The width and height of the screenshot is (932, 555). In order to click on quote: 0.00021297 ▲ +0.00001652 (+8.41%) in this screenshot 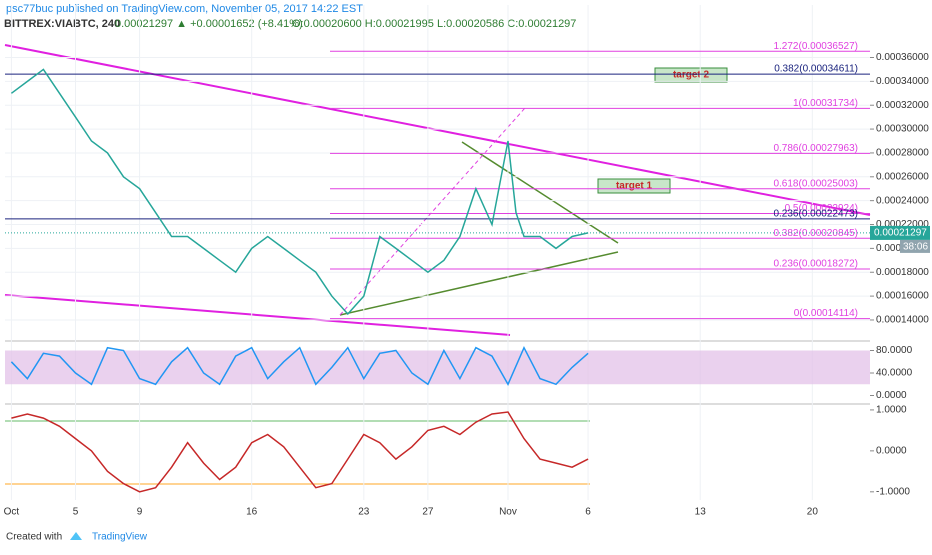, I will do `click(209, 24)`.